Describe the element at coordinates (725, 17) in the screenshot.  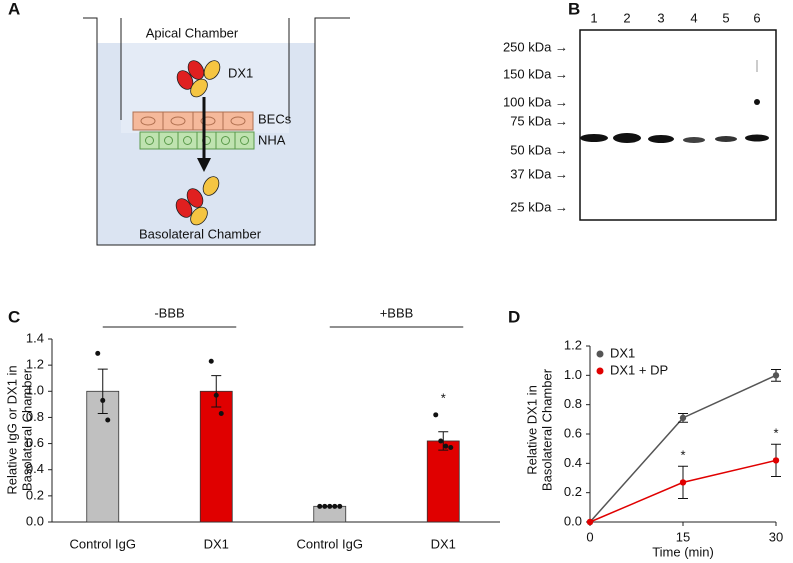
I see `lane-label: 5` at that location.